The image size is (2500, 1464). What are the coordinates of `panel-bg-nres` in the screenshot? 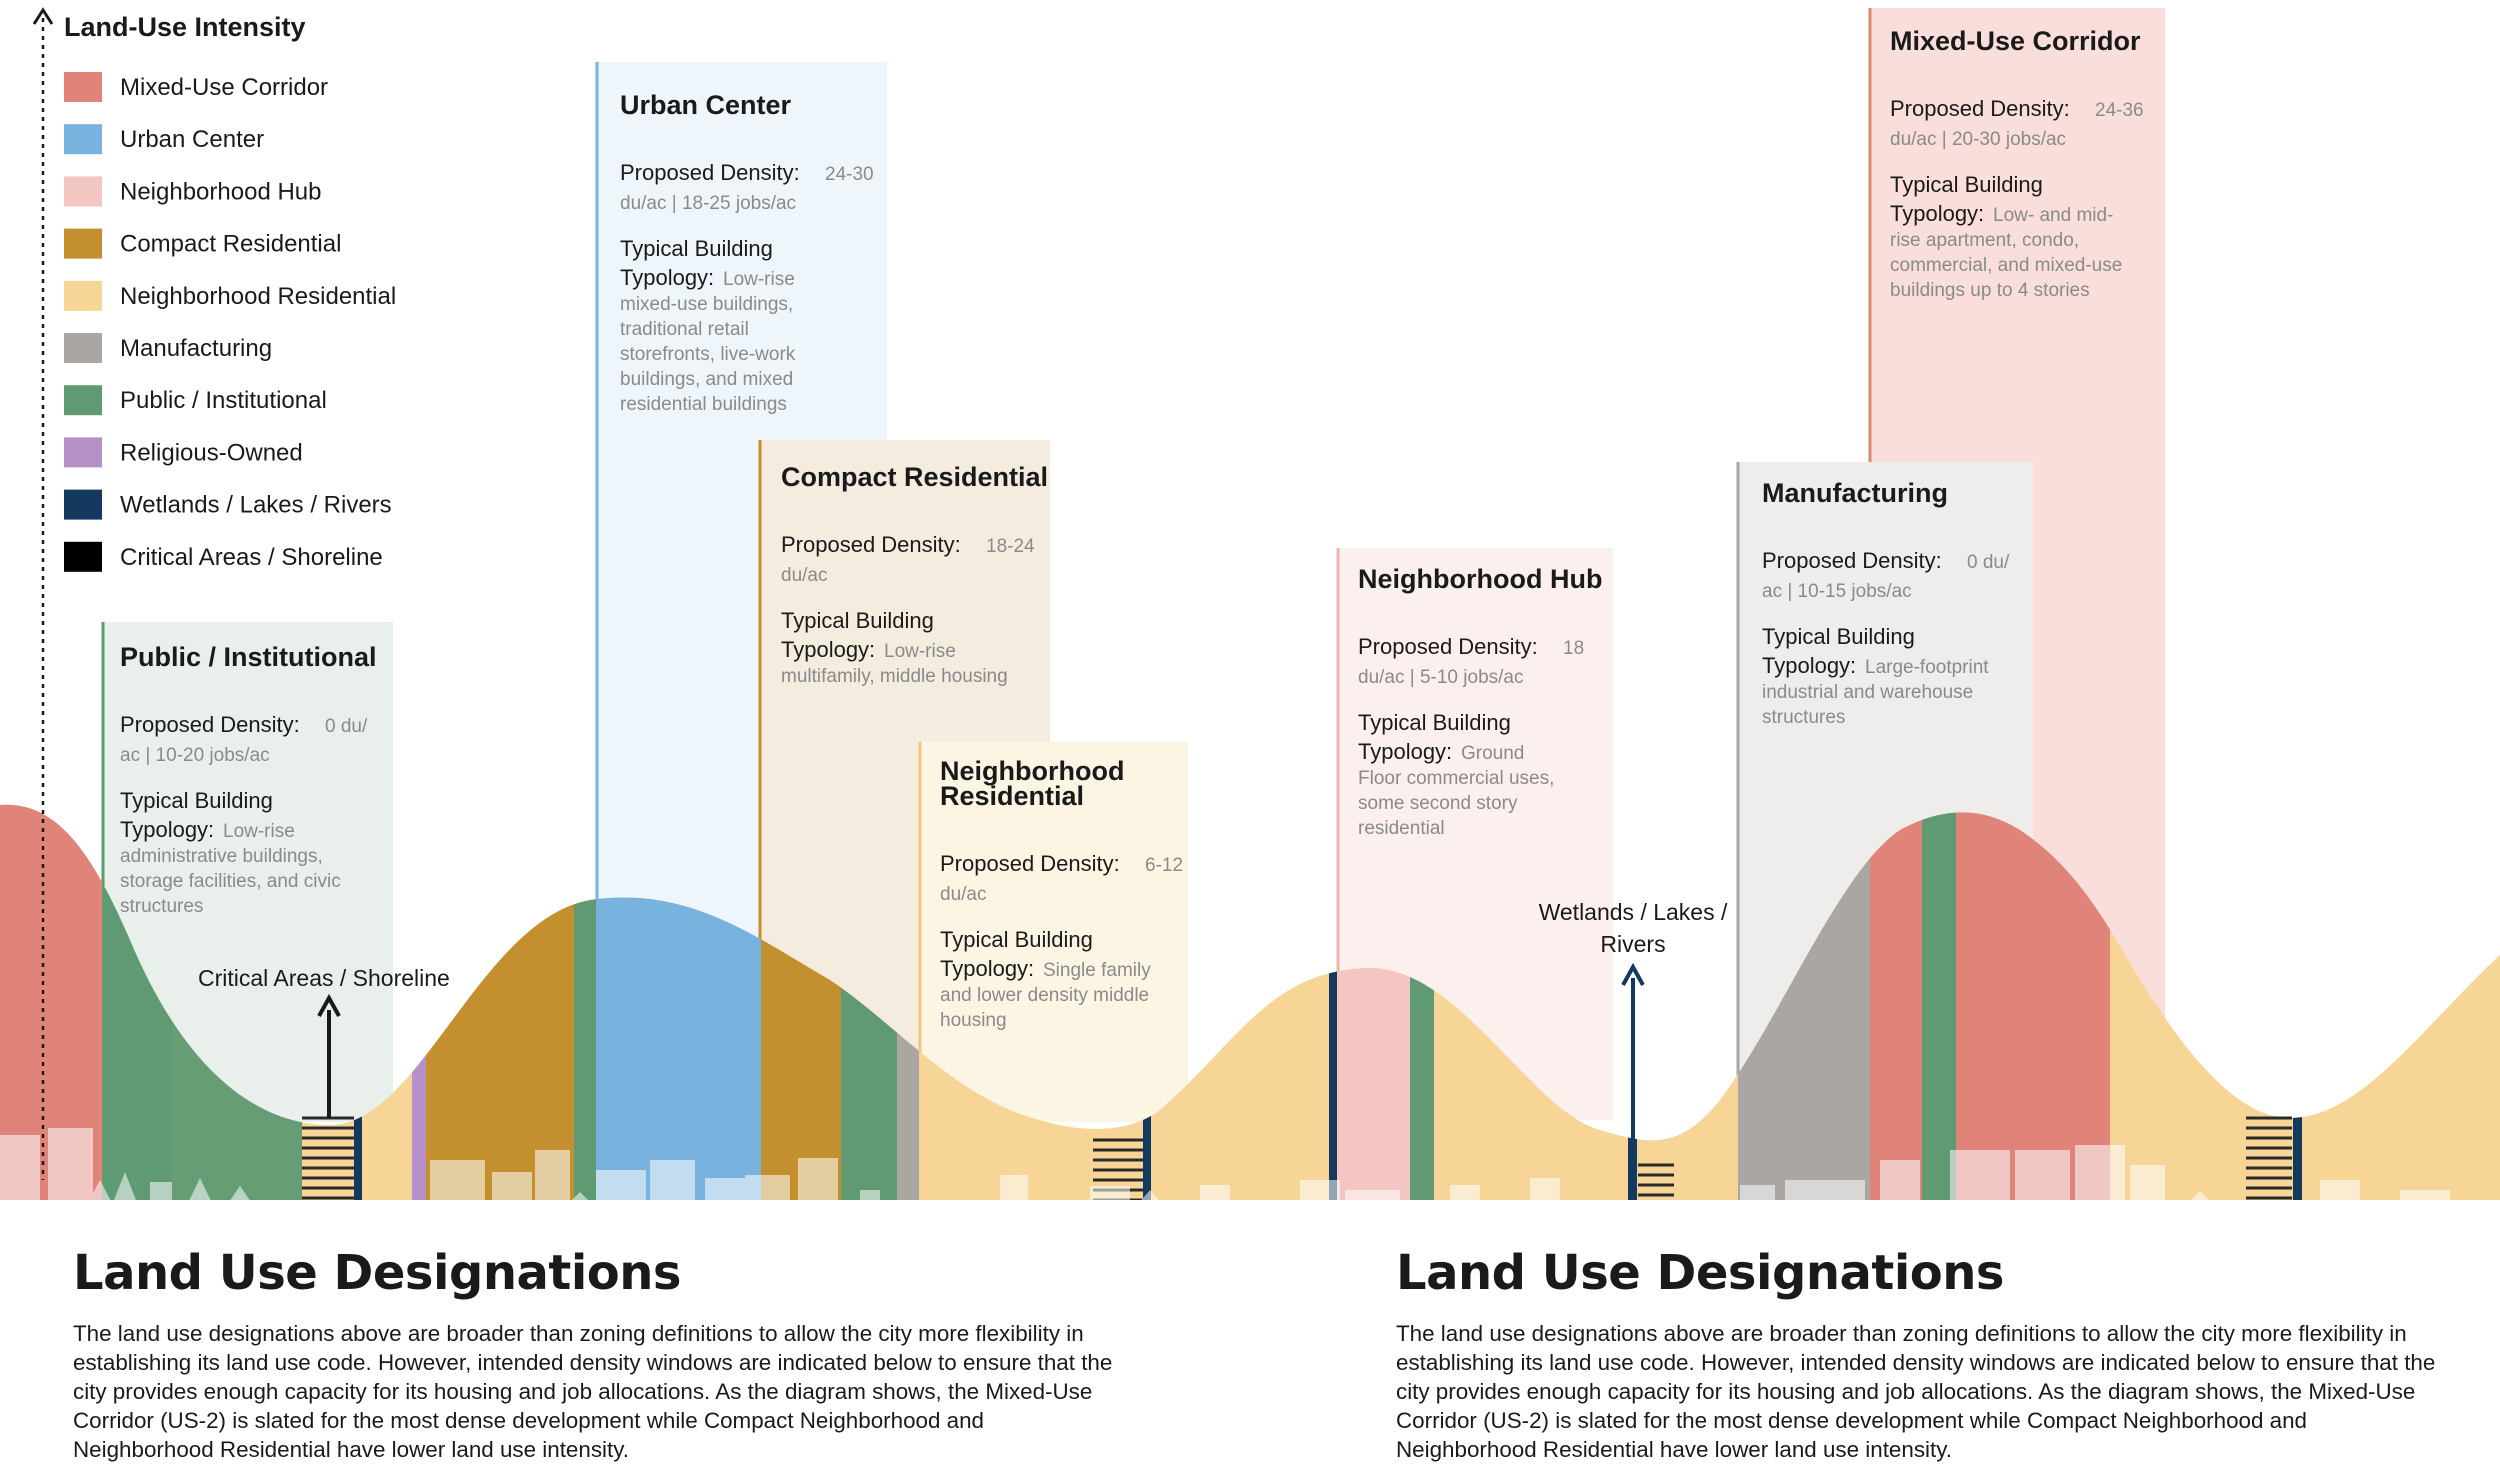 It's located at (1054, 932).